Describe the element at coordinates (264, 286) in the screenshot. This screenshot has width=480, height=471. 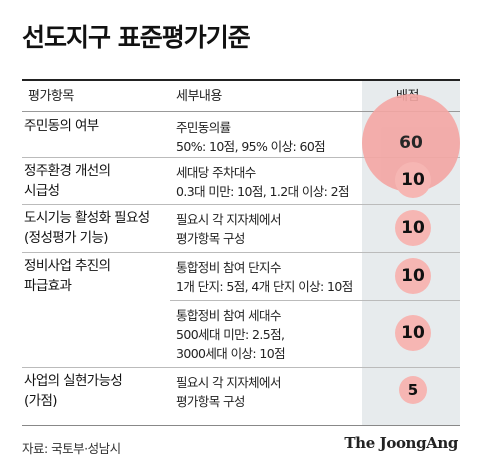
I see `row4a-detail-line2: 1개 단지: 5점, 4개 단지 이상: 10점` at that location.